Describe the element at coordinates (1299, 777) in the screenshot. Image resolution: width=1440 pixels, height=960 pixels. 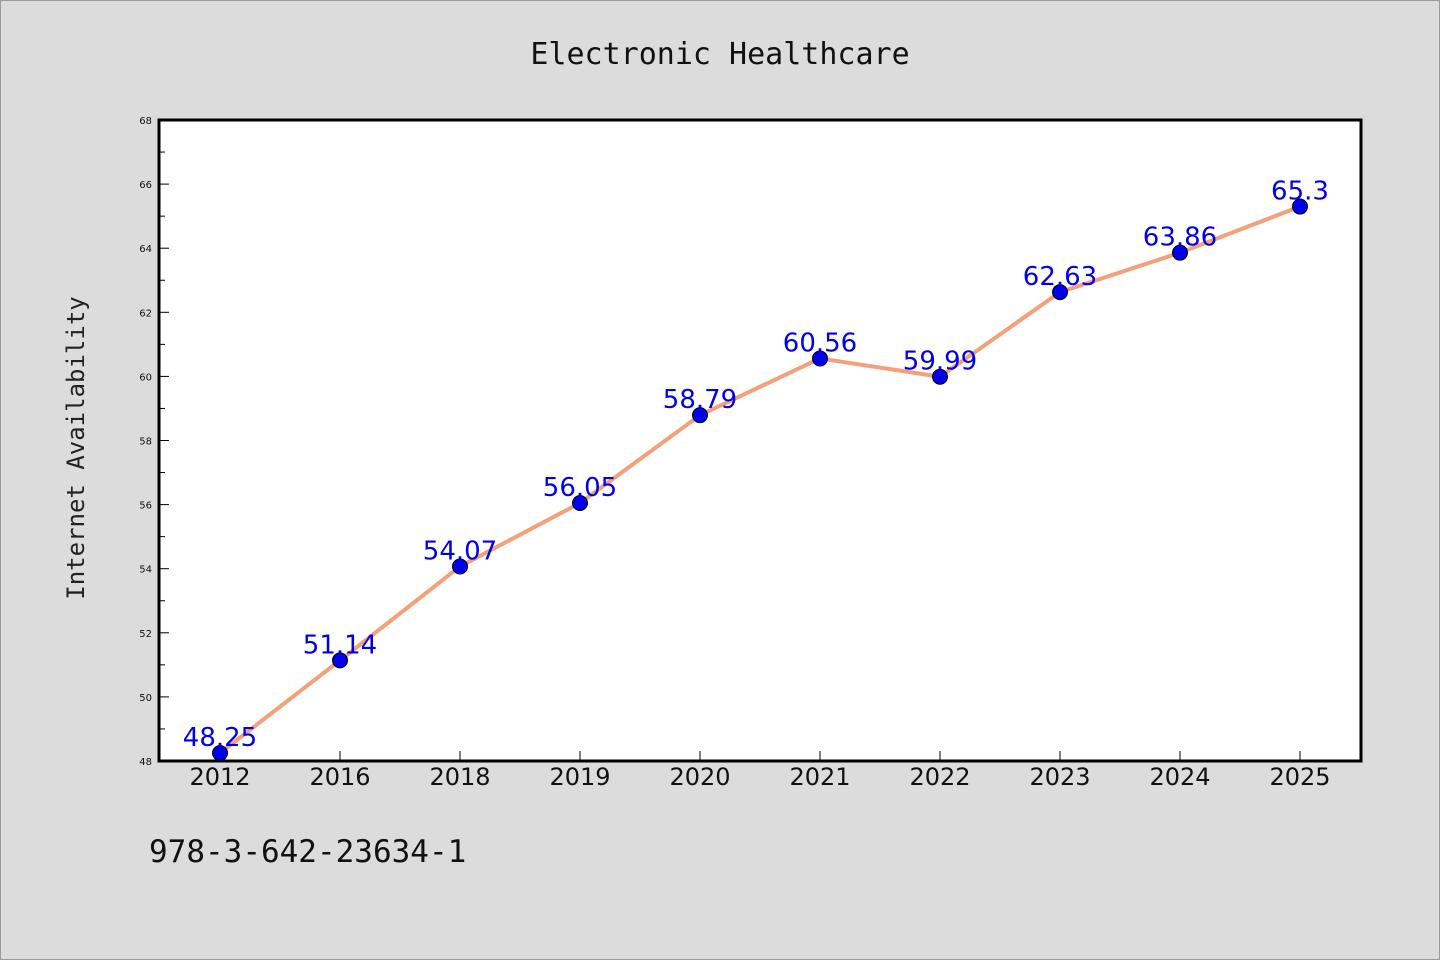
I see `x-tick-label: 2025` at that location.